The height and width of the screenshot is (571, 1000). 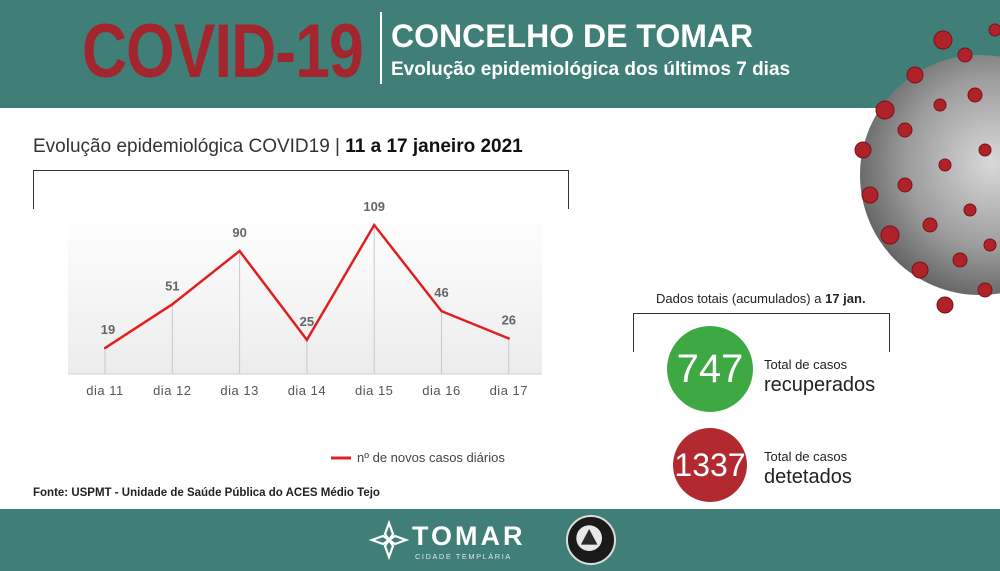 I want to click on detected-small-label: Total de casos, so click(x=806, y=456).